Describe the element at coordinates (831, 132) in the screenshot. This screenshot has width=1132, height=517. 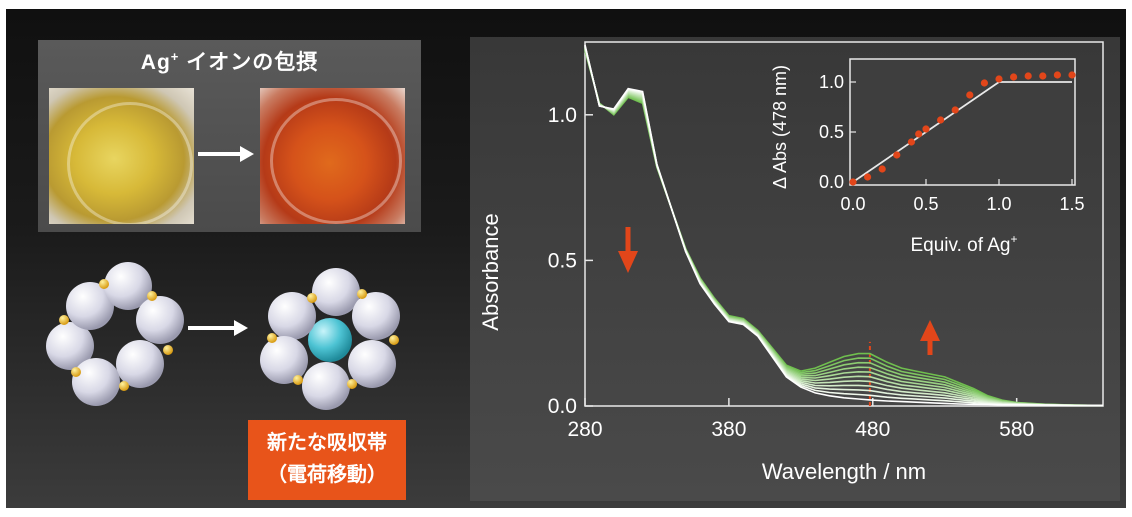
I see `inset-y-tick-label: 0.5` at that location.